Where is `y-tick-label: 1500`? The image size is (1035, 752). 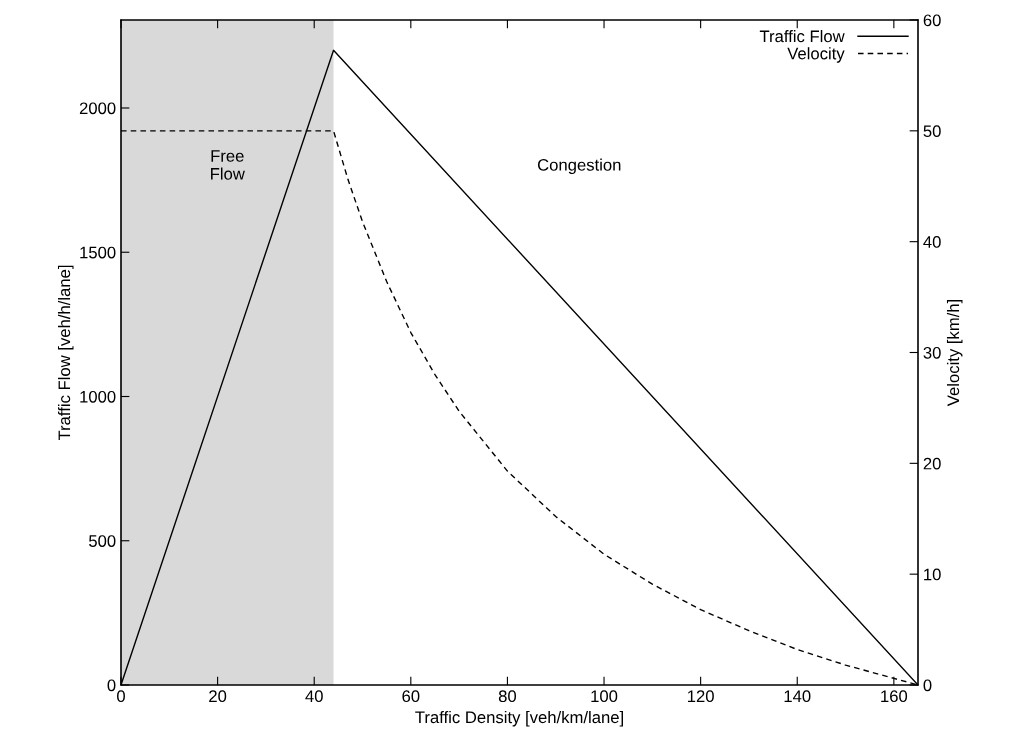
y-tick-label: 1500 is located at coordinates (98, 252).